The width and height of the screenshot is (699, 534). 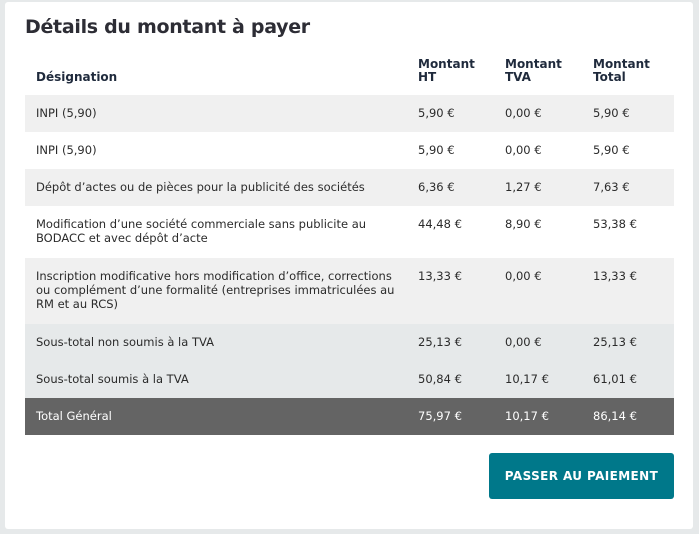 What do you see at coordinates (461, 379) in the screenshot?
I see `cell-amount-ht: 50,84 €` at bounding box center [461, 379].